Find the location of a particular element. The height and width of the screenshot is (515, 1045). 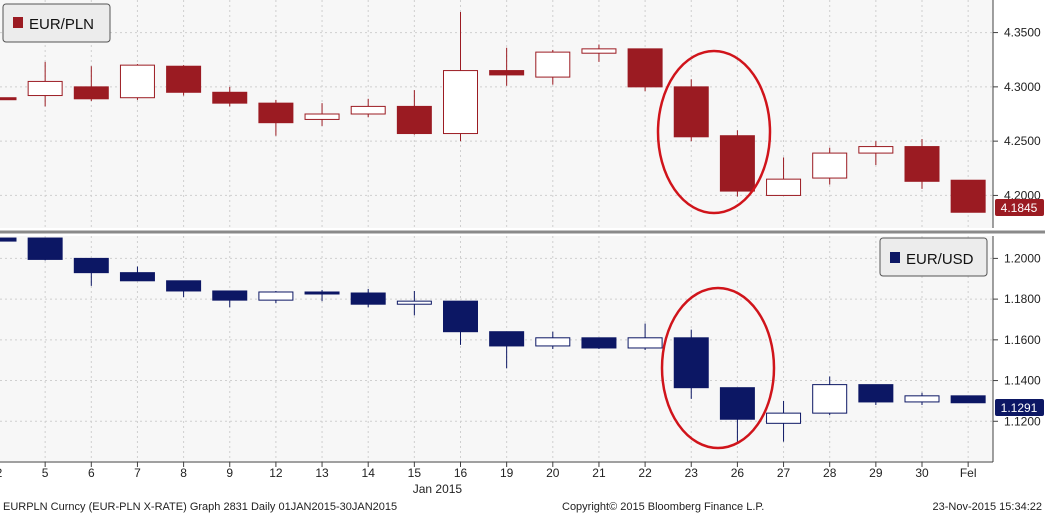

x-tick-label: 22 is located at coordinates (645, 473).